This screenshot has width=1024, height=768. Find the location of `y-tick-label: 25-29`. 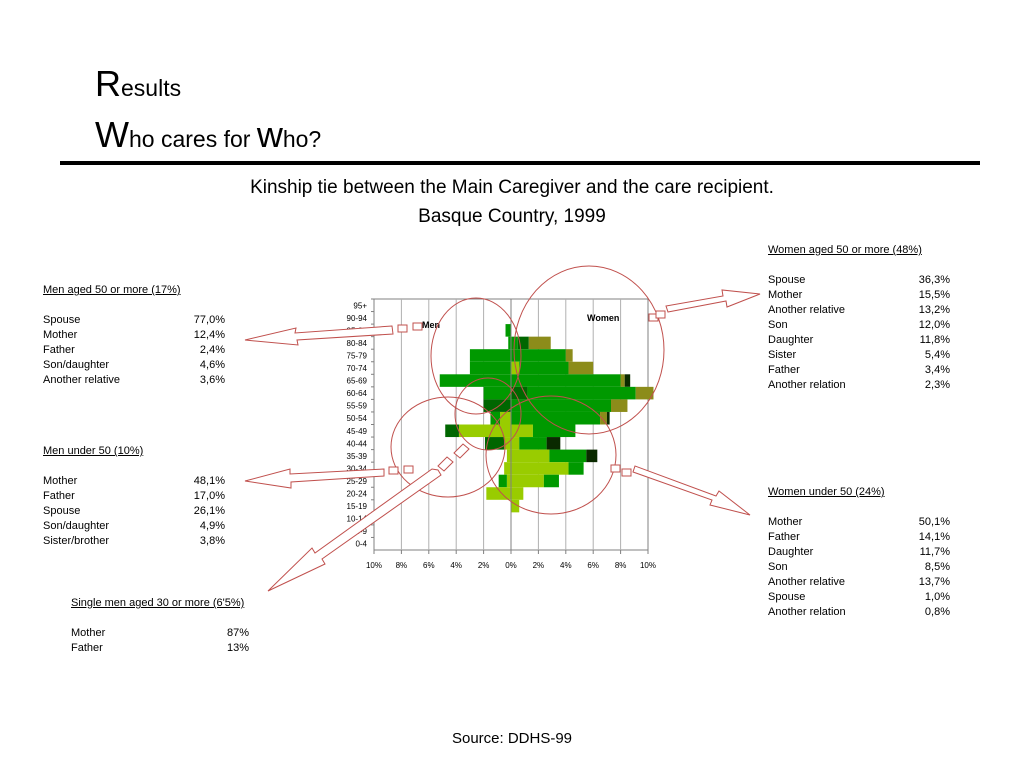

y-tick-label: 25-29 is located at coordinates (357, 481).